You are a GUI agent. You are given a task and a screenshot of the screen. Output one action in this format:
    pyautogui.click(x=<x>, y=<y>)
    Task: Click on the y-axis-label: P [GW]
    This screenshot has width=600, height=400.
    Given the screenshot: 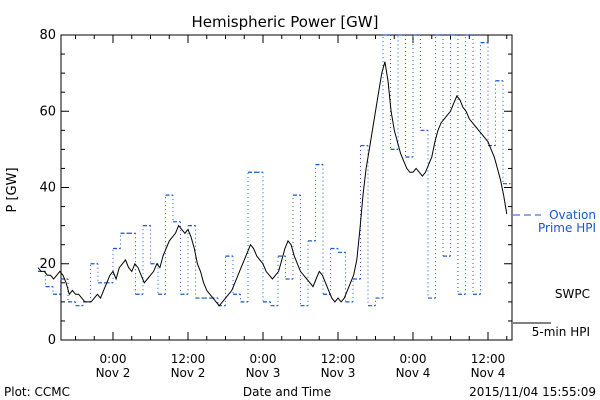 What is the action you would take?
    pyautogui.click(x=12, y=189)
    